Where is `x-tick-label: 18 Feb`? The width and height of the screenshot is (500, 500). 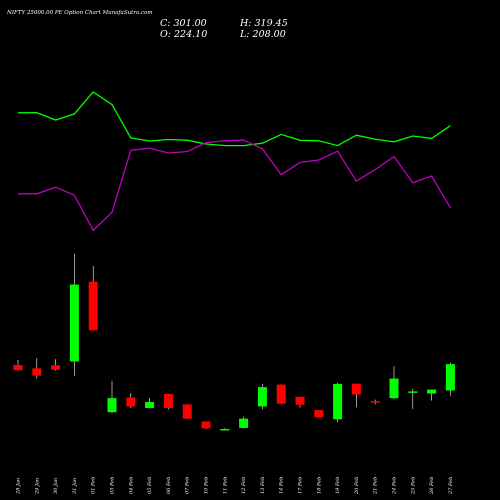 x-tick-label: 18 Feb is located at coordinates (319, 485).